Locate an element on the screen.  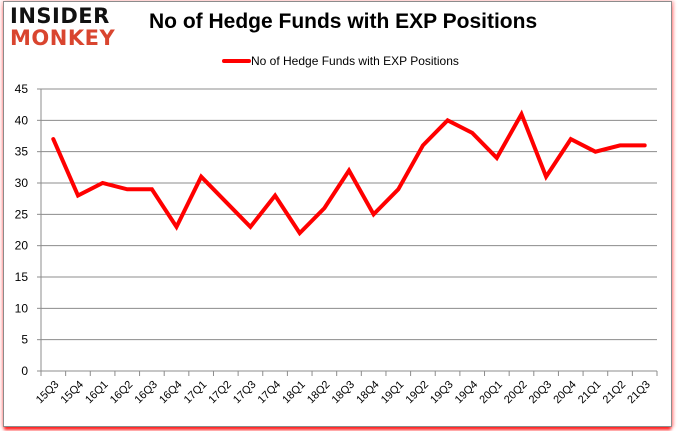
y-tick-label: 45 is located at coordinates (22, 89).